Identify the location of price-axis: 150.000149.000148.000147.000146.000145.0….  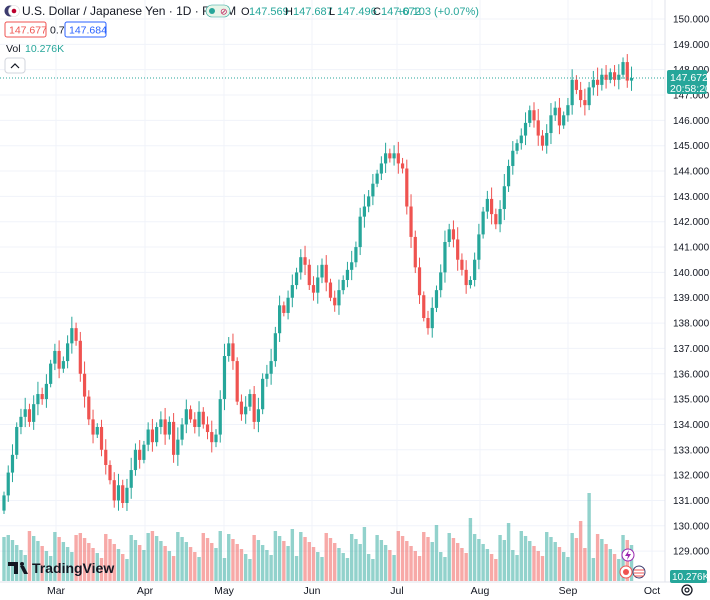
(691, 286).